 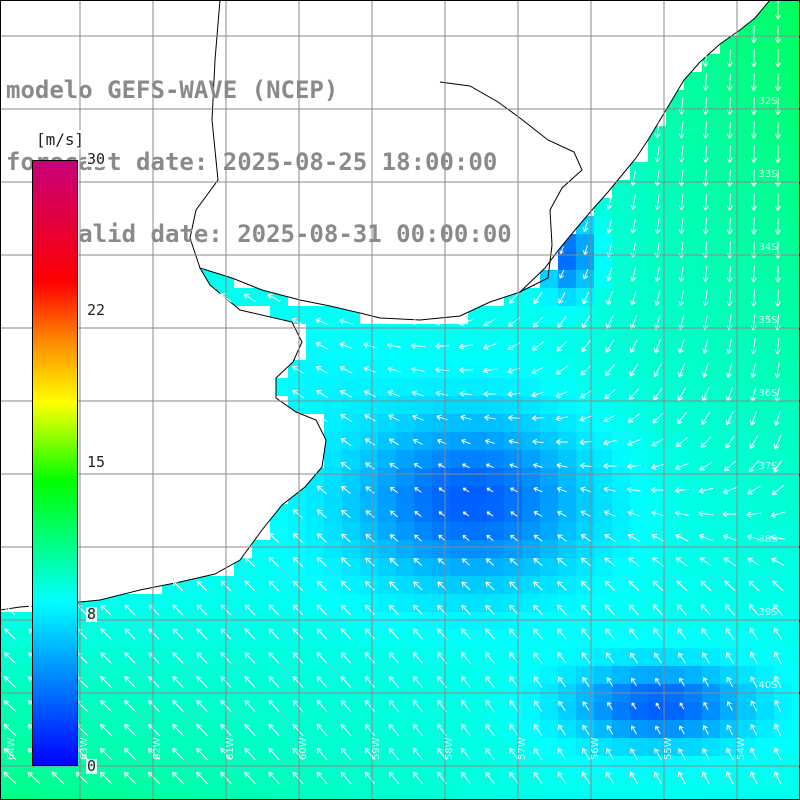 What do you see at coordinates (522, 748) in the screenshot?
I see `lon-label: 57W` at bounding box center [522, 748].